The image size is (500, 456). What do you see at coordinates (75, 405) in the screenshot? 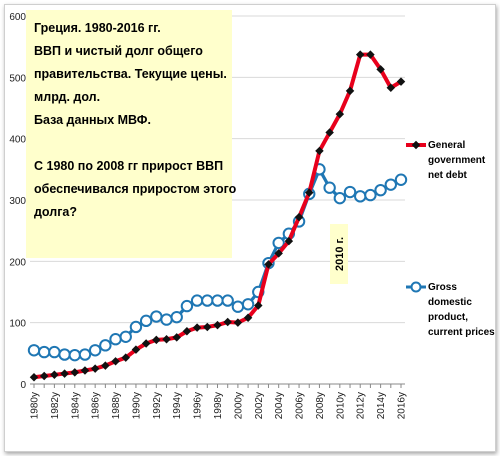
I see `x-tick-label: 1984y` at bounding box center [75, 405].